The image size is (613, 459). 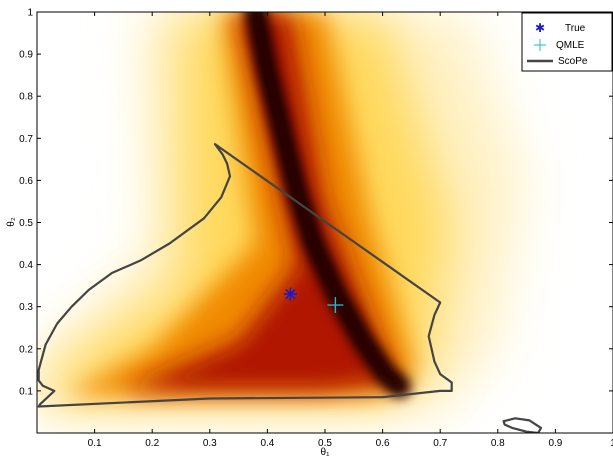 What do you see at coordinates (575, 28) in the screenshot?
I see `legend-label-true: True` at bounding box center [575, 28].